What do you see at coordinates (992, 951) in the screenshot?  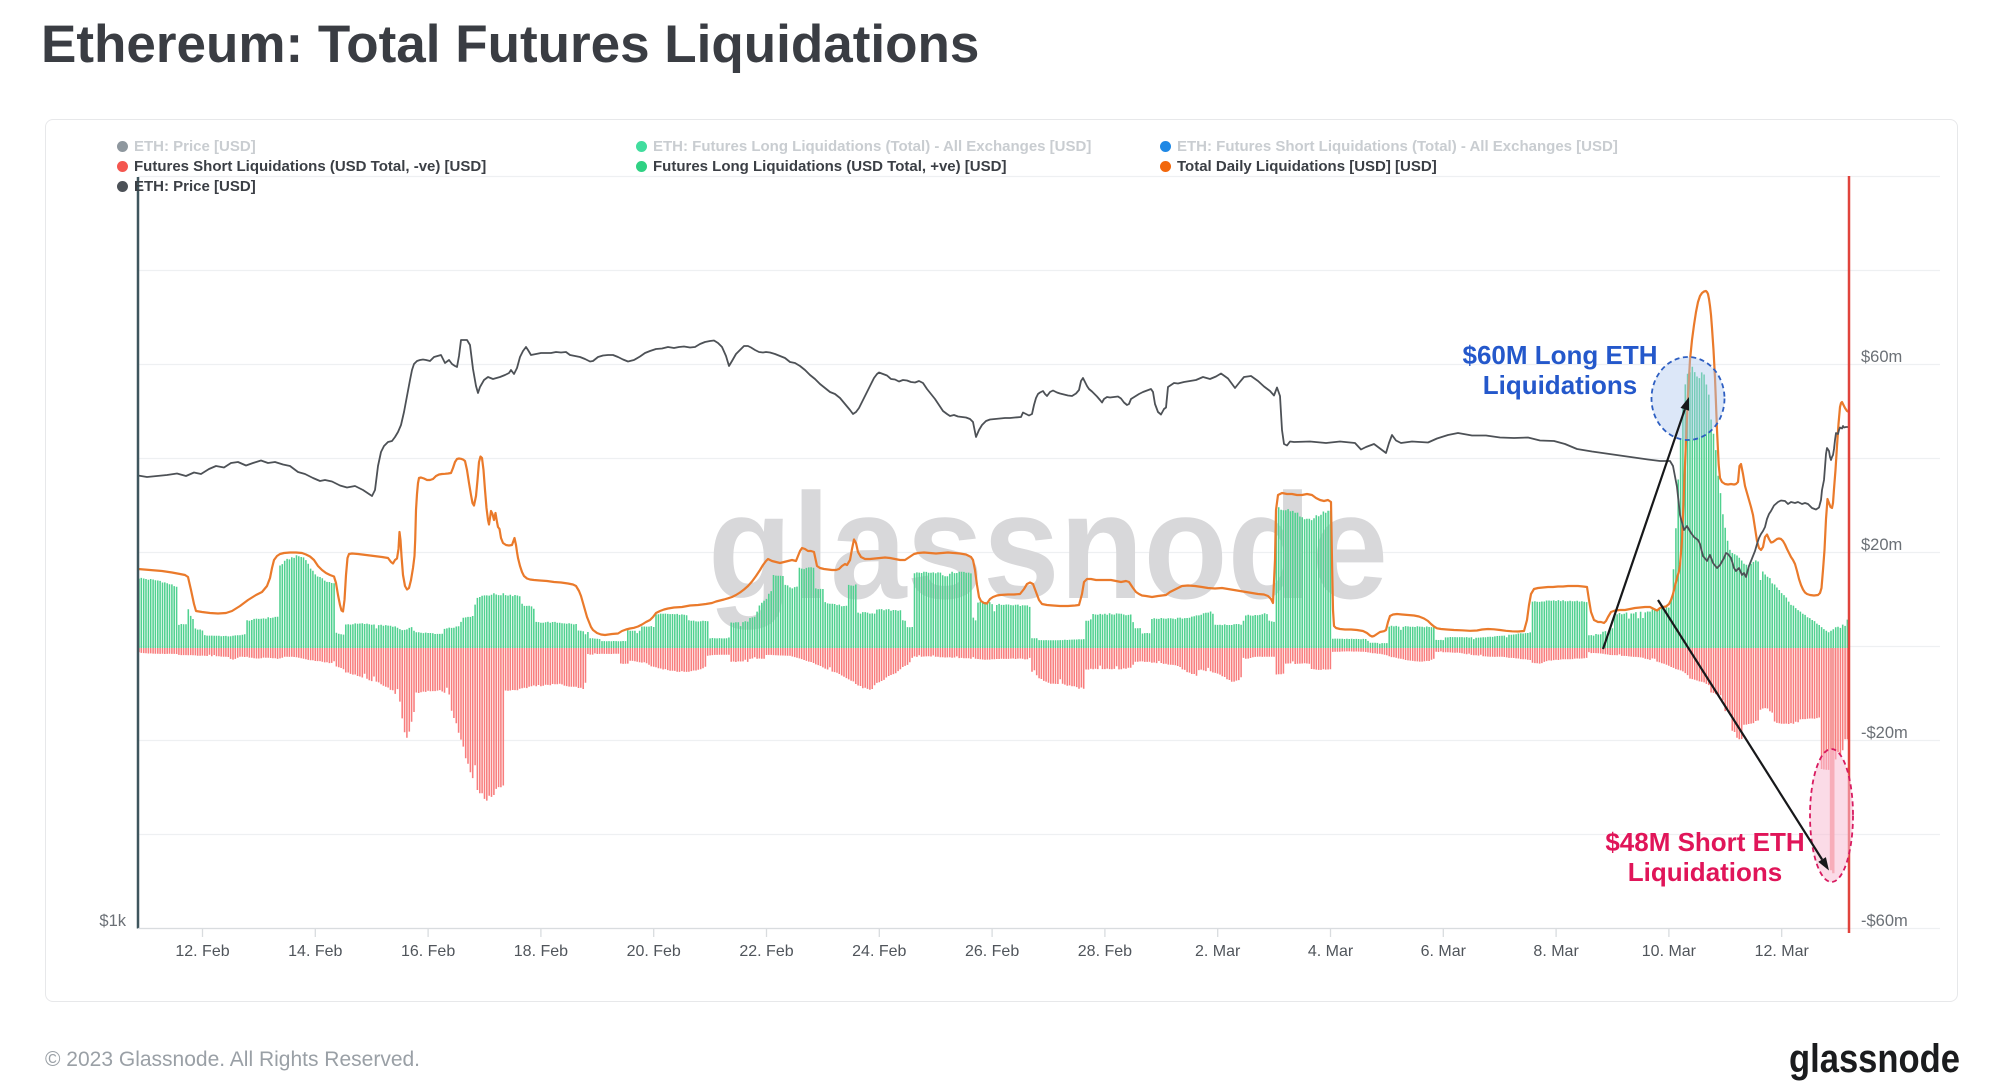 I see `svg-text: 26. Feb` at bounding box center [992, 951].